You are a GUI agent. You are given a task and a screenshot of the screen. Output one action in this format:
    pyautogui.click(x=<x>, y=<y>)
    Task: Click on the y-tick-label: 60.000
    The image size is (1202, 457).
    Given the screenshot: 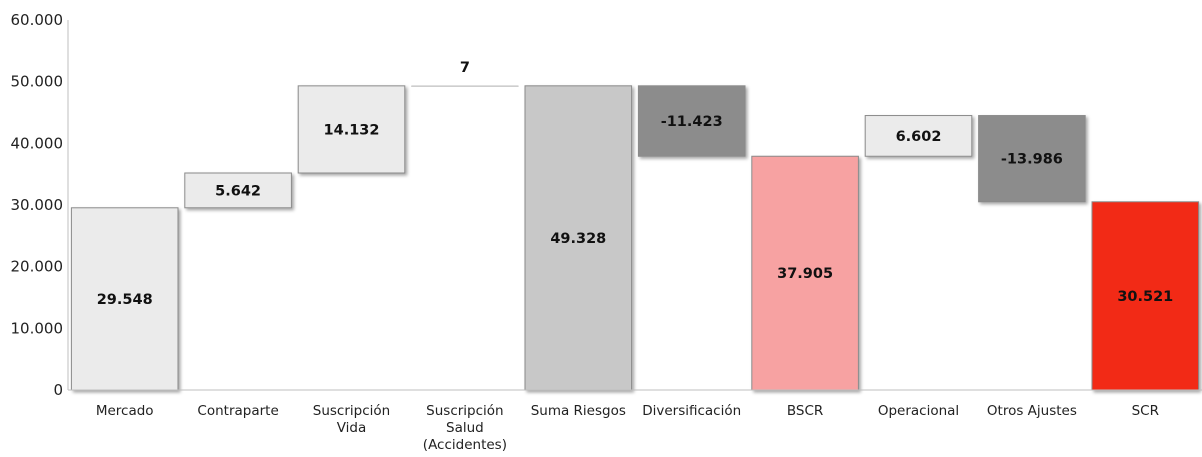 What is the action you would take?
    pyautogui.click(x=37, y=20)
    